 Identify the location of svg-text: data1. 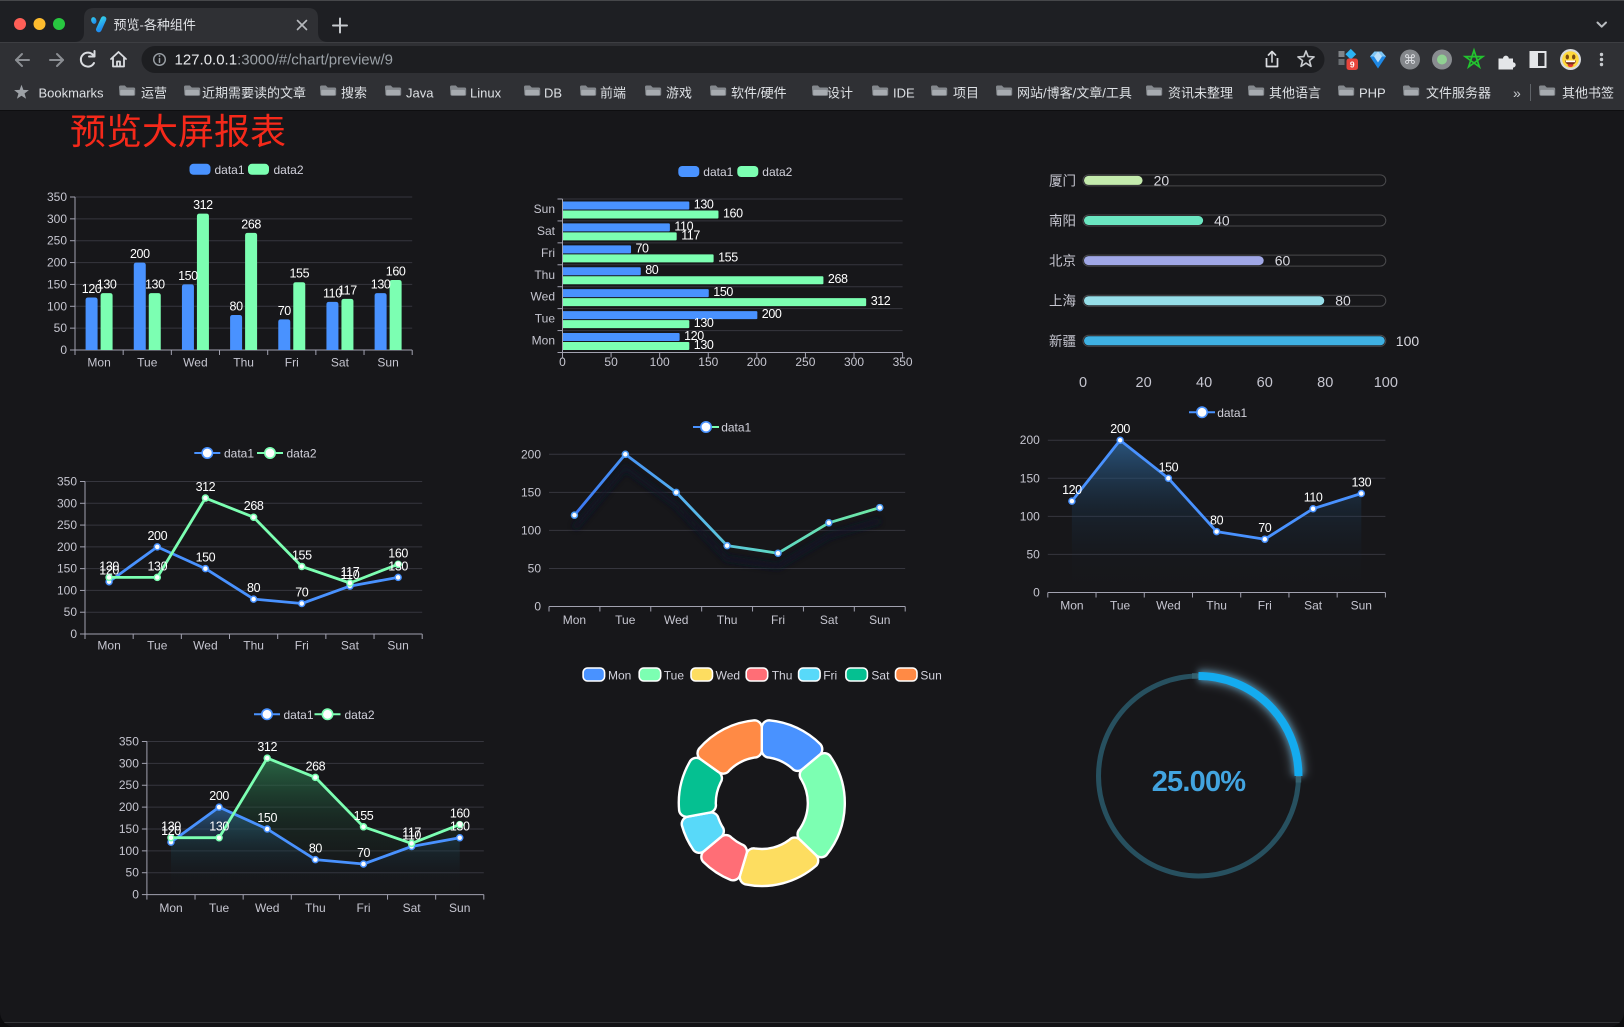
(718, 172).